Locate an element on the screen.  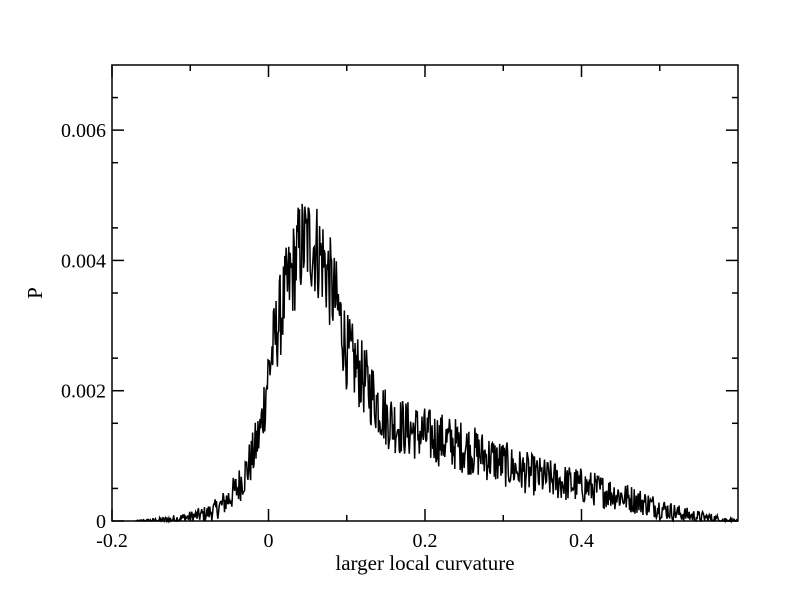
y-tick-label: 0 is located at coordinates (101, 522).